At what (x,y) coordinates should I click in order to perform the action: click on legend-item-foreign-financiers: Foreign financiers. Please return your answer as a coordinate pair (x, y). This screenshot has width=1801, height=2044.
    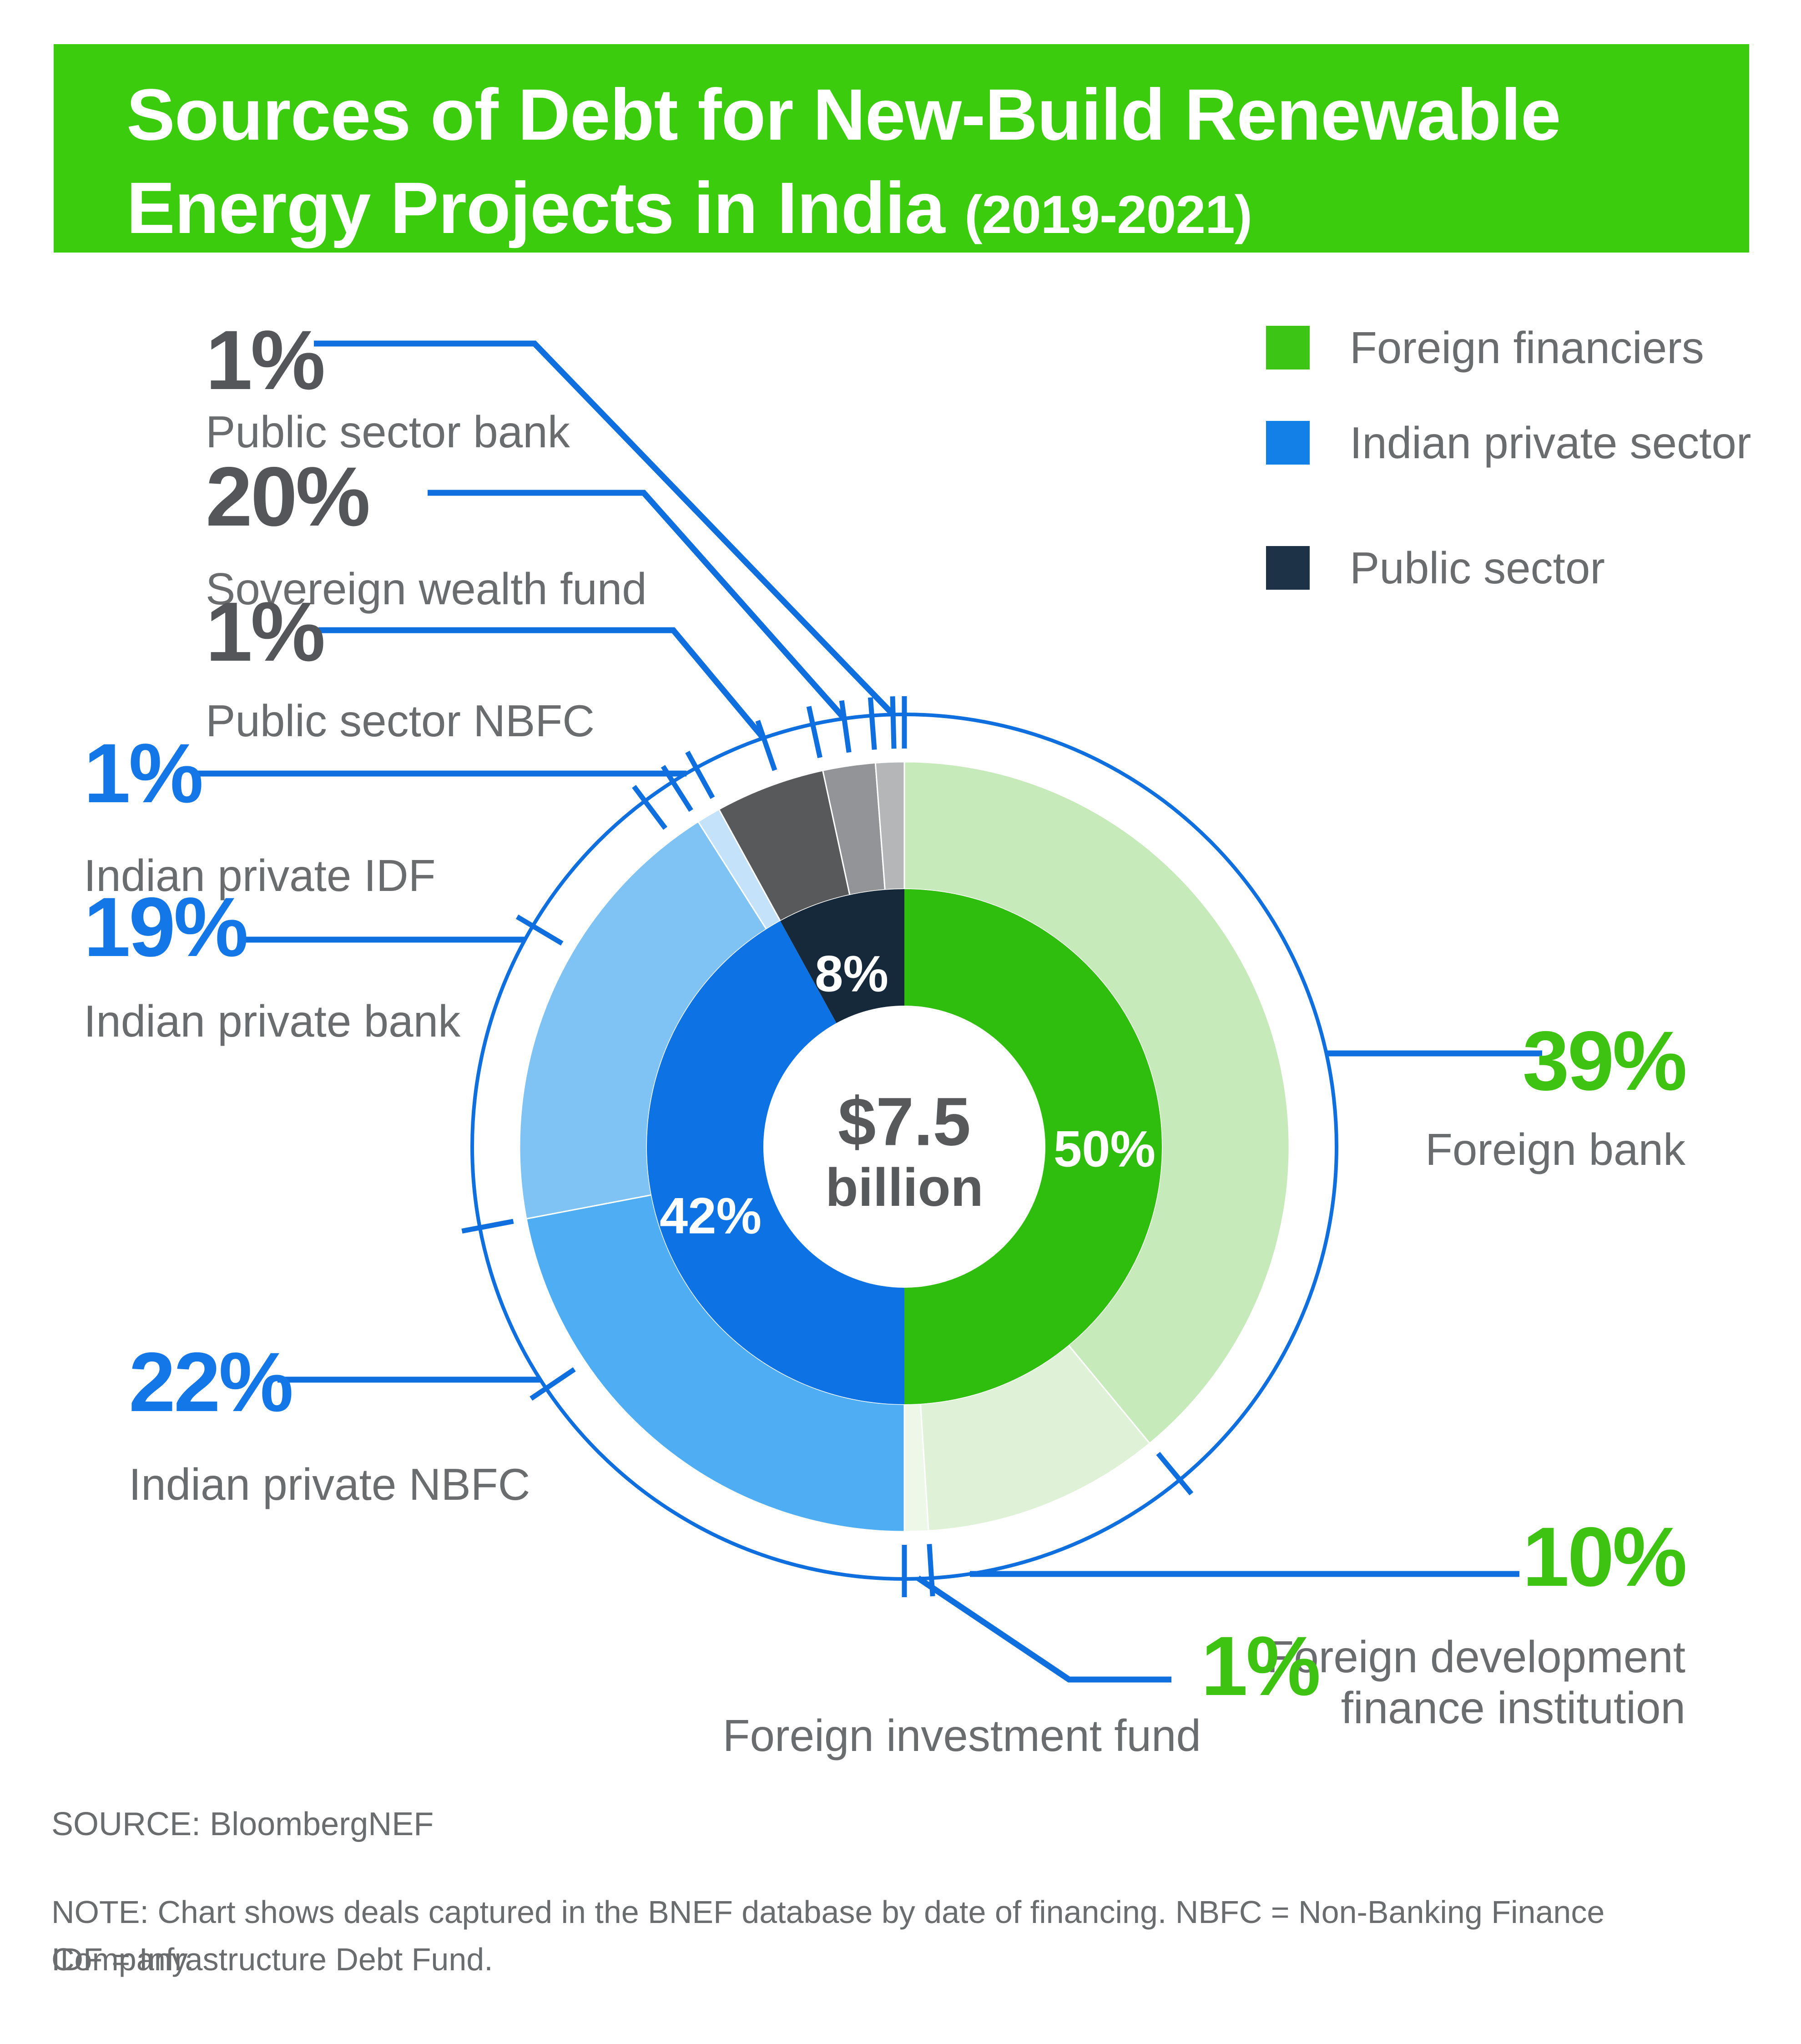
    Looking at the image, I should click on (1516, 348).